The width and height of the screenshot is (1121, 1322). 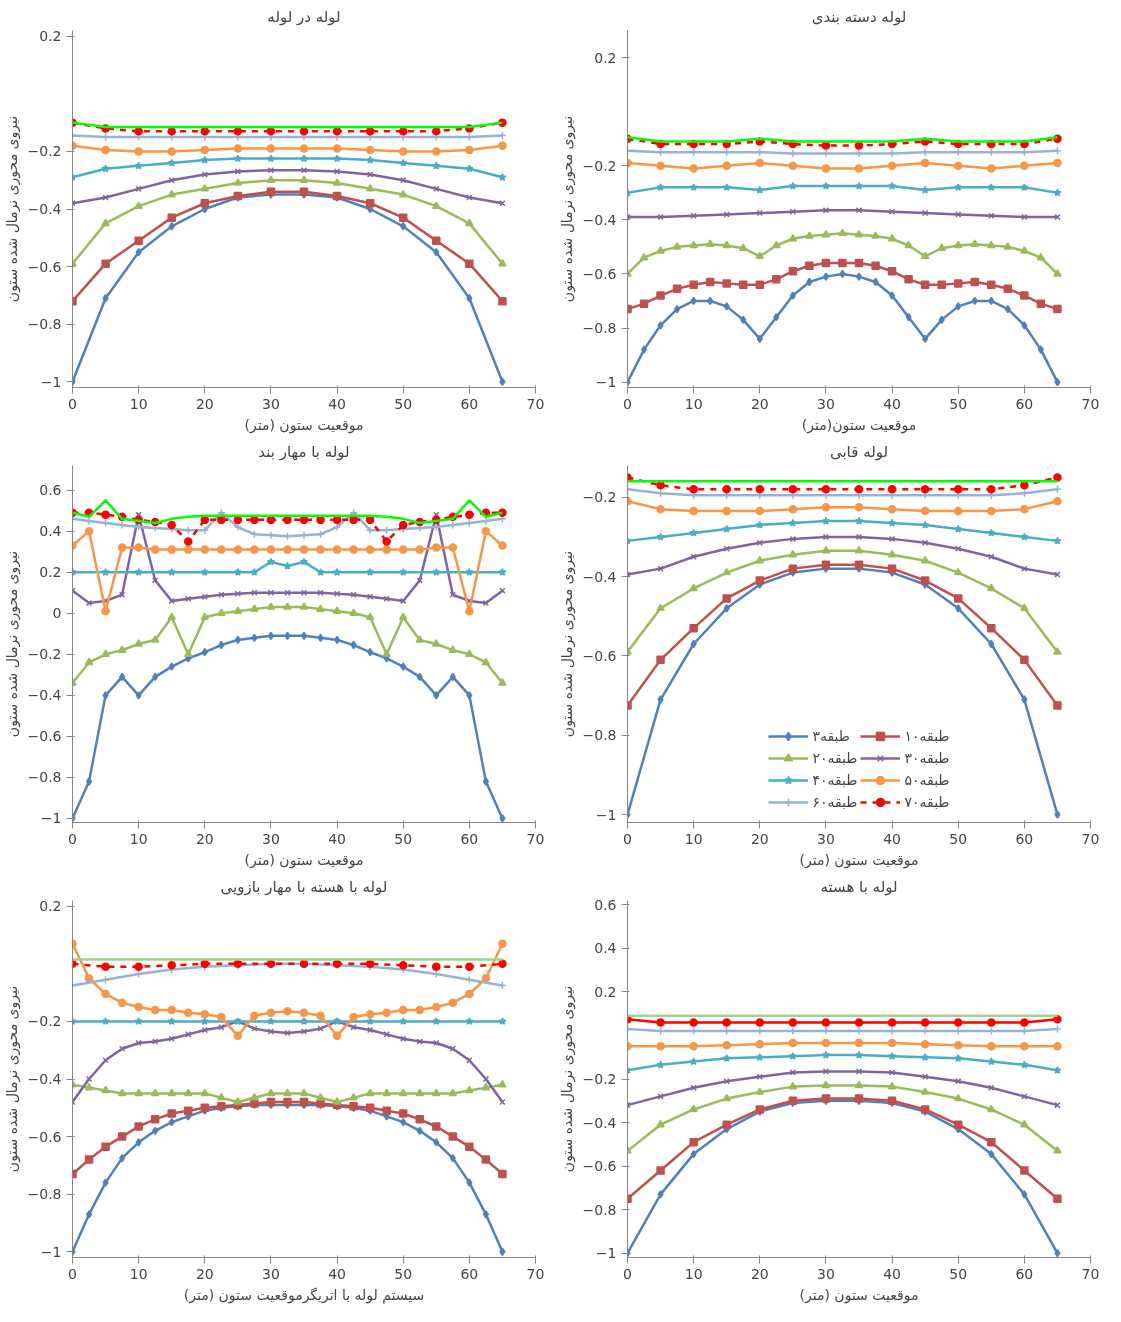 I want to click on chart-title: لوله با مهار بند, so click(x=304, y=451).